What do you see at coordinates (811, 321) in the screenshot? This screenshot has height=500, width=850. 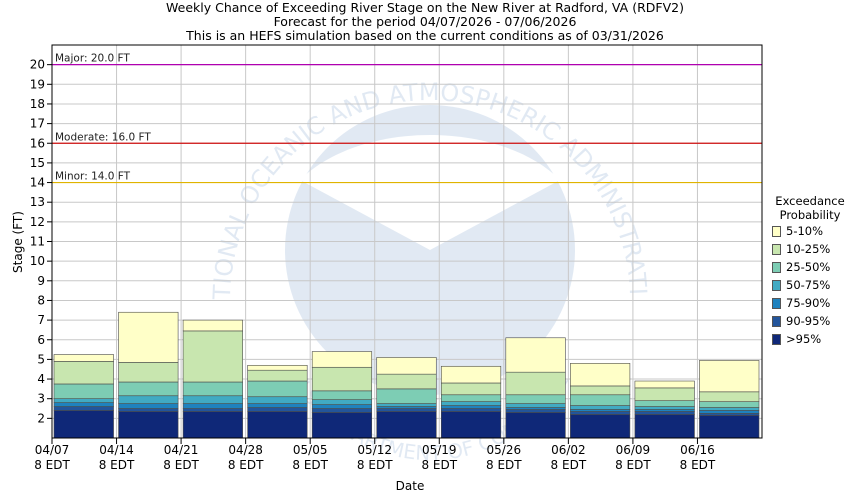 I see `legend-item: 90-95%` at bounding box center [811, 321].